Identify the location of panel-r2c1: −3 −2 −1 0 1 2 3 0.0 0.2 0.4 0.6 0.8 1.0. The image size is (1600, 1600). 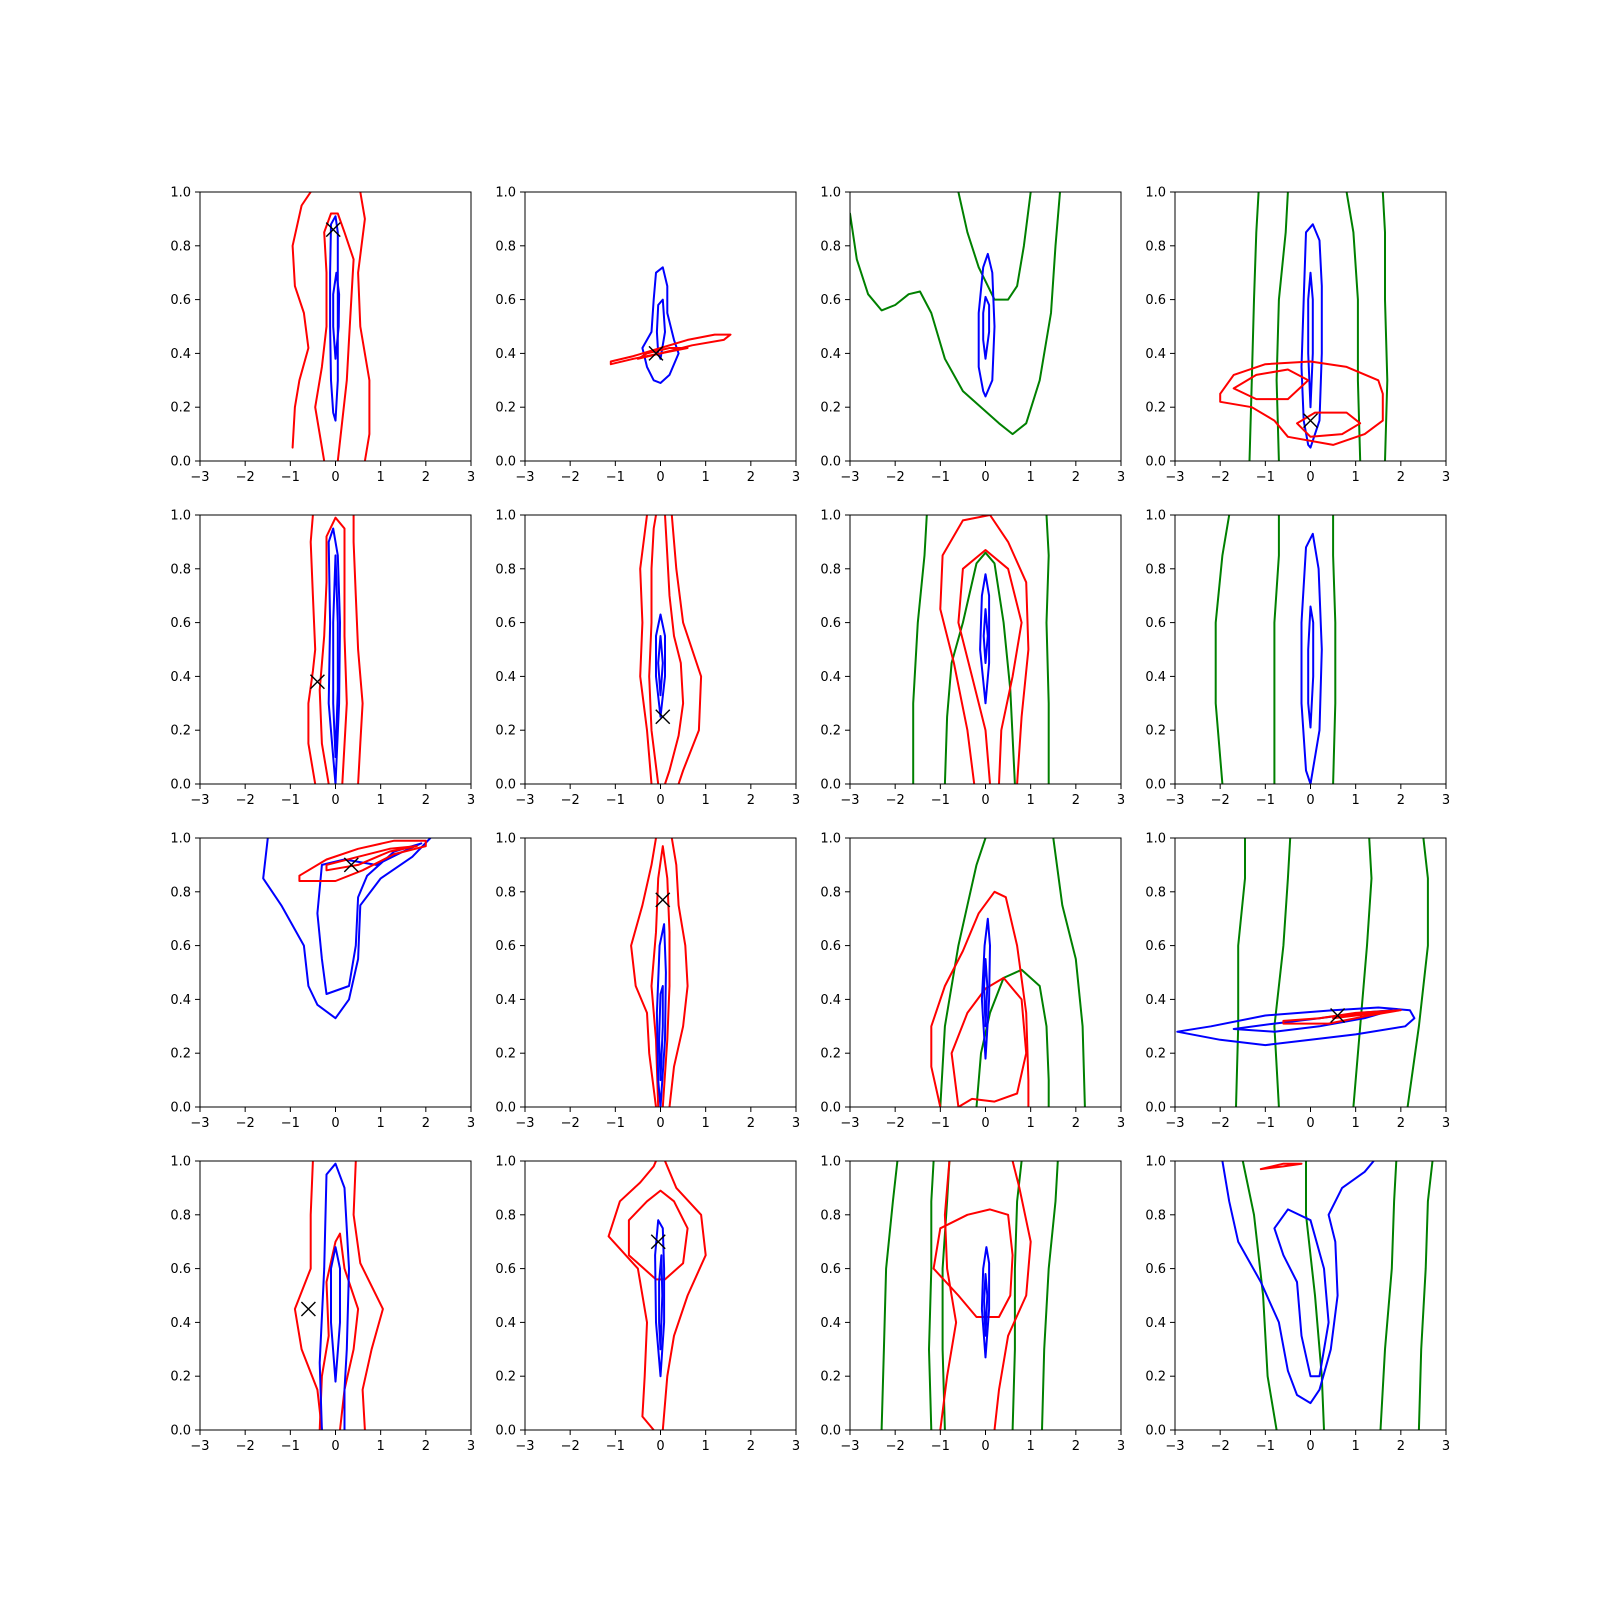
(322, 659).